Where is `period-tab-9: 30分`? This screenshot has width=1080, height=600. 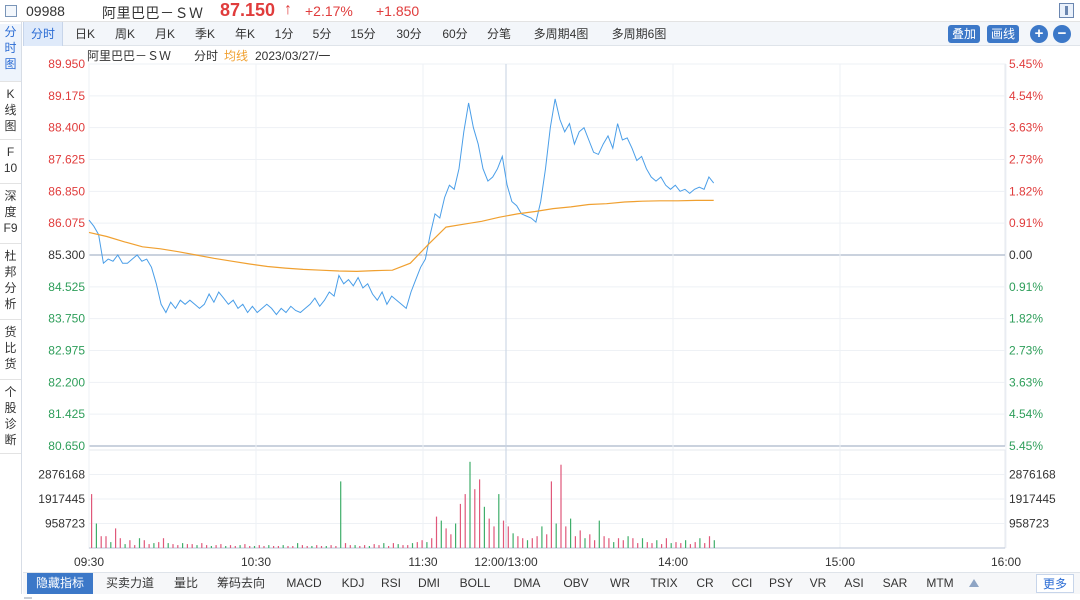 period-tab-9: 30分 is located at coordinates (409, 34).